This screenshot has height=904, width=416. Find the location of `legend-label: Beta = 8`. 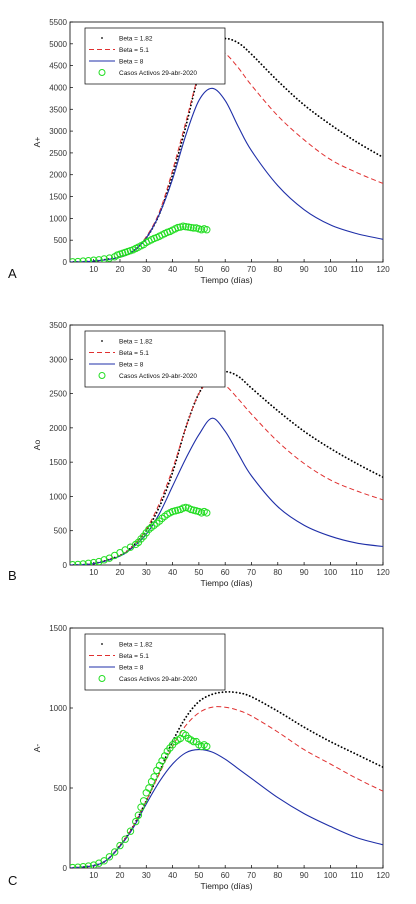

legend-label: Beta = 8 is located at coordinates (131, 668).